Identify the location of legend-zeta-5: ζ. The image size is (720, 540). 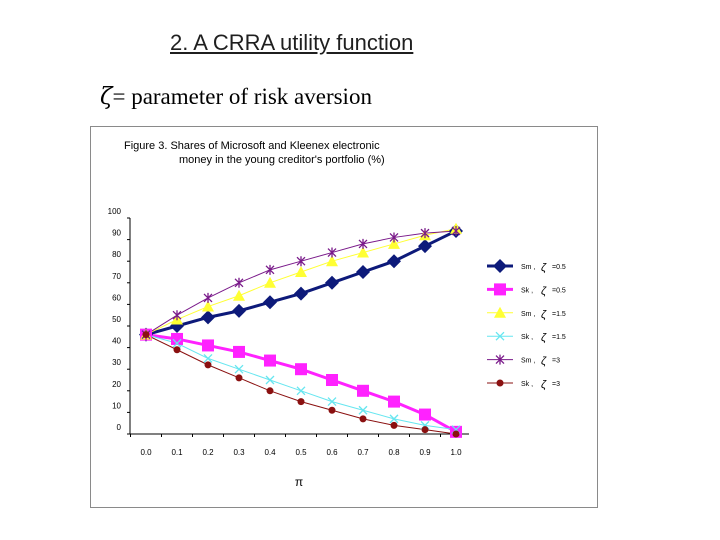
(544, 385).